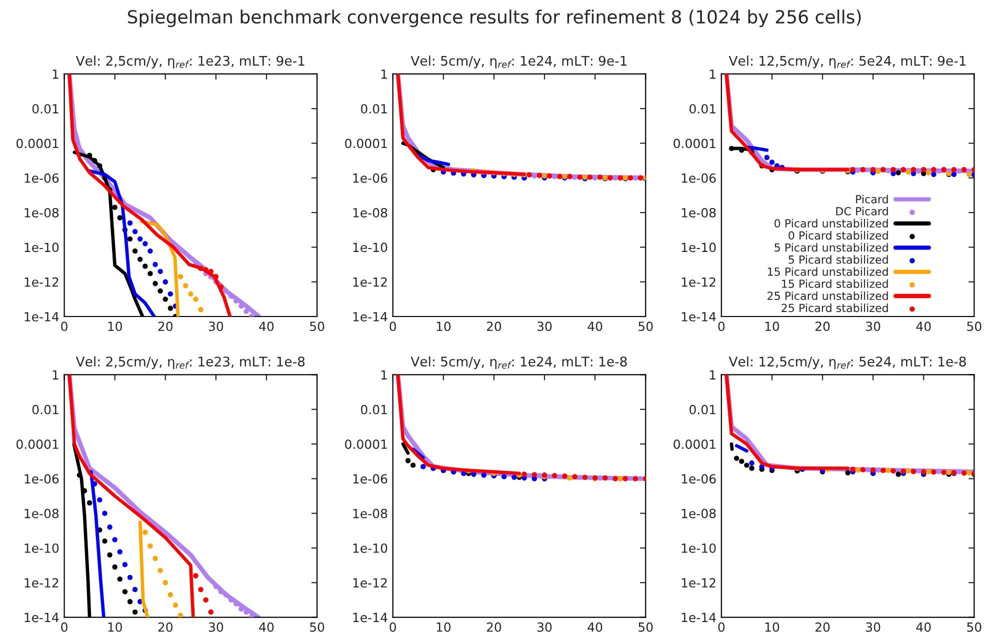 Image resolution: width=989 pixels, height=643 pixels. I want to click on chart-title: Vel: 12,5cm/y, η$_{ref}$: 5e24, mLT: 9e-1, so click(847, 62).